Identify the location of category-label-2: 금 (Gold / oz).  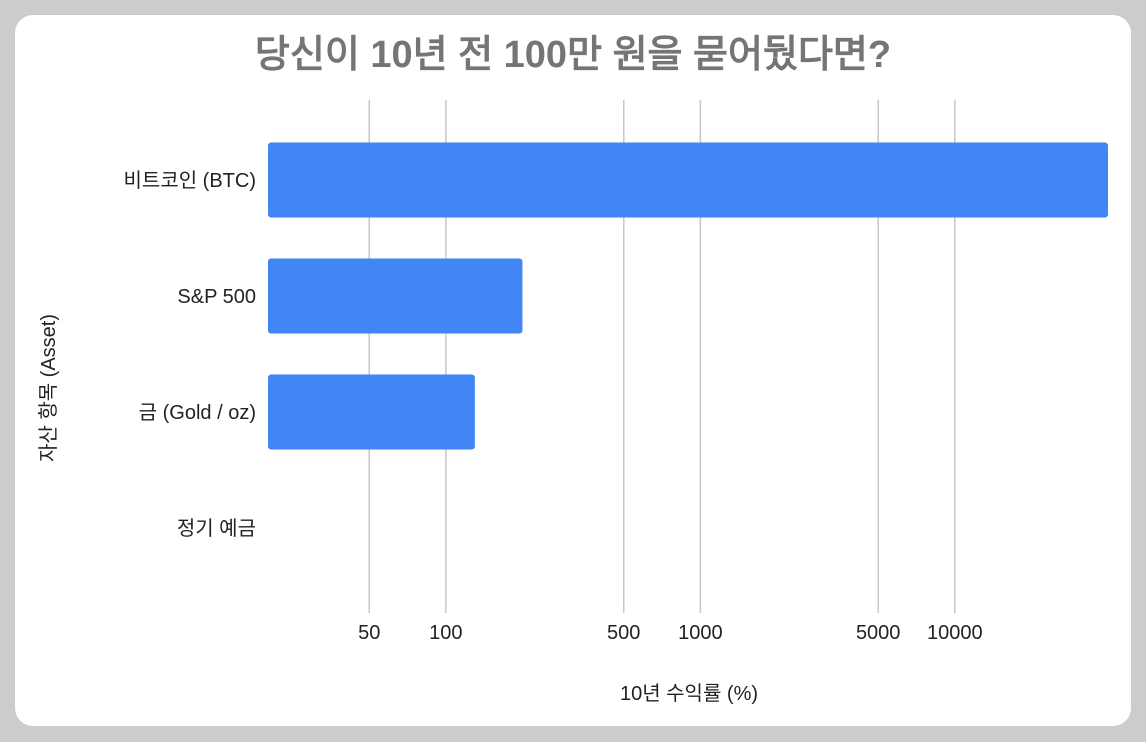
(197, 413).